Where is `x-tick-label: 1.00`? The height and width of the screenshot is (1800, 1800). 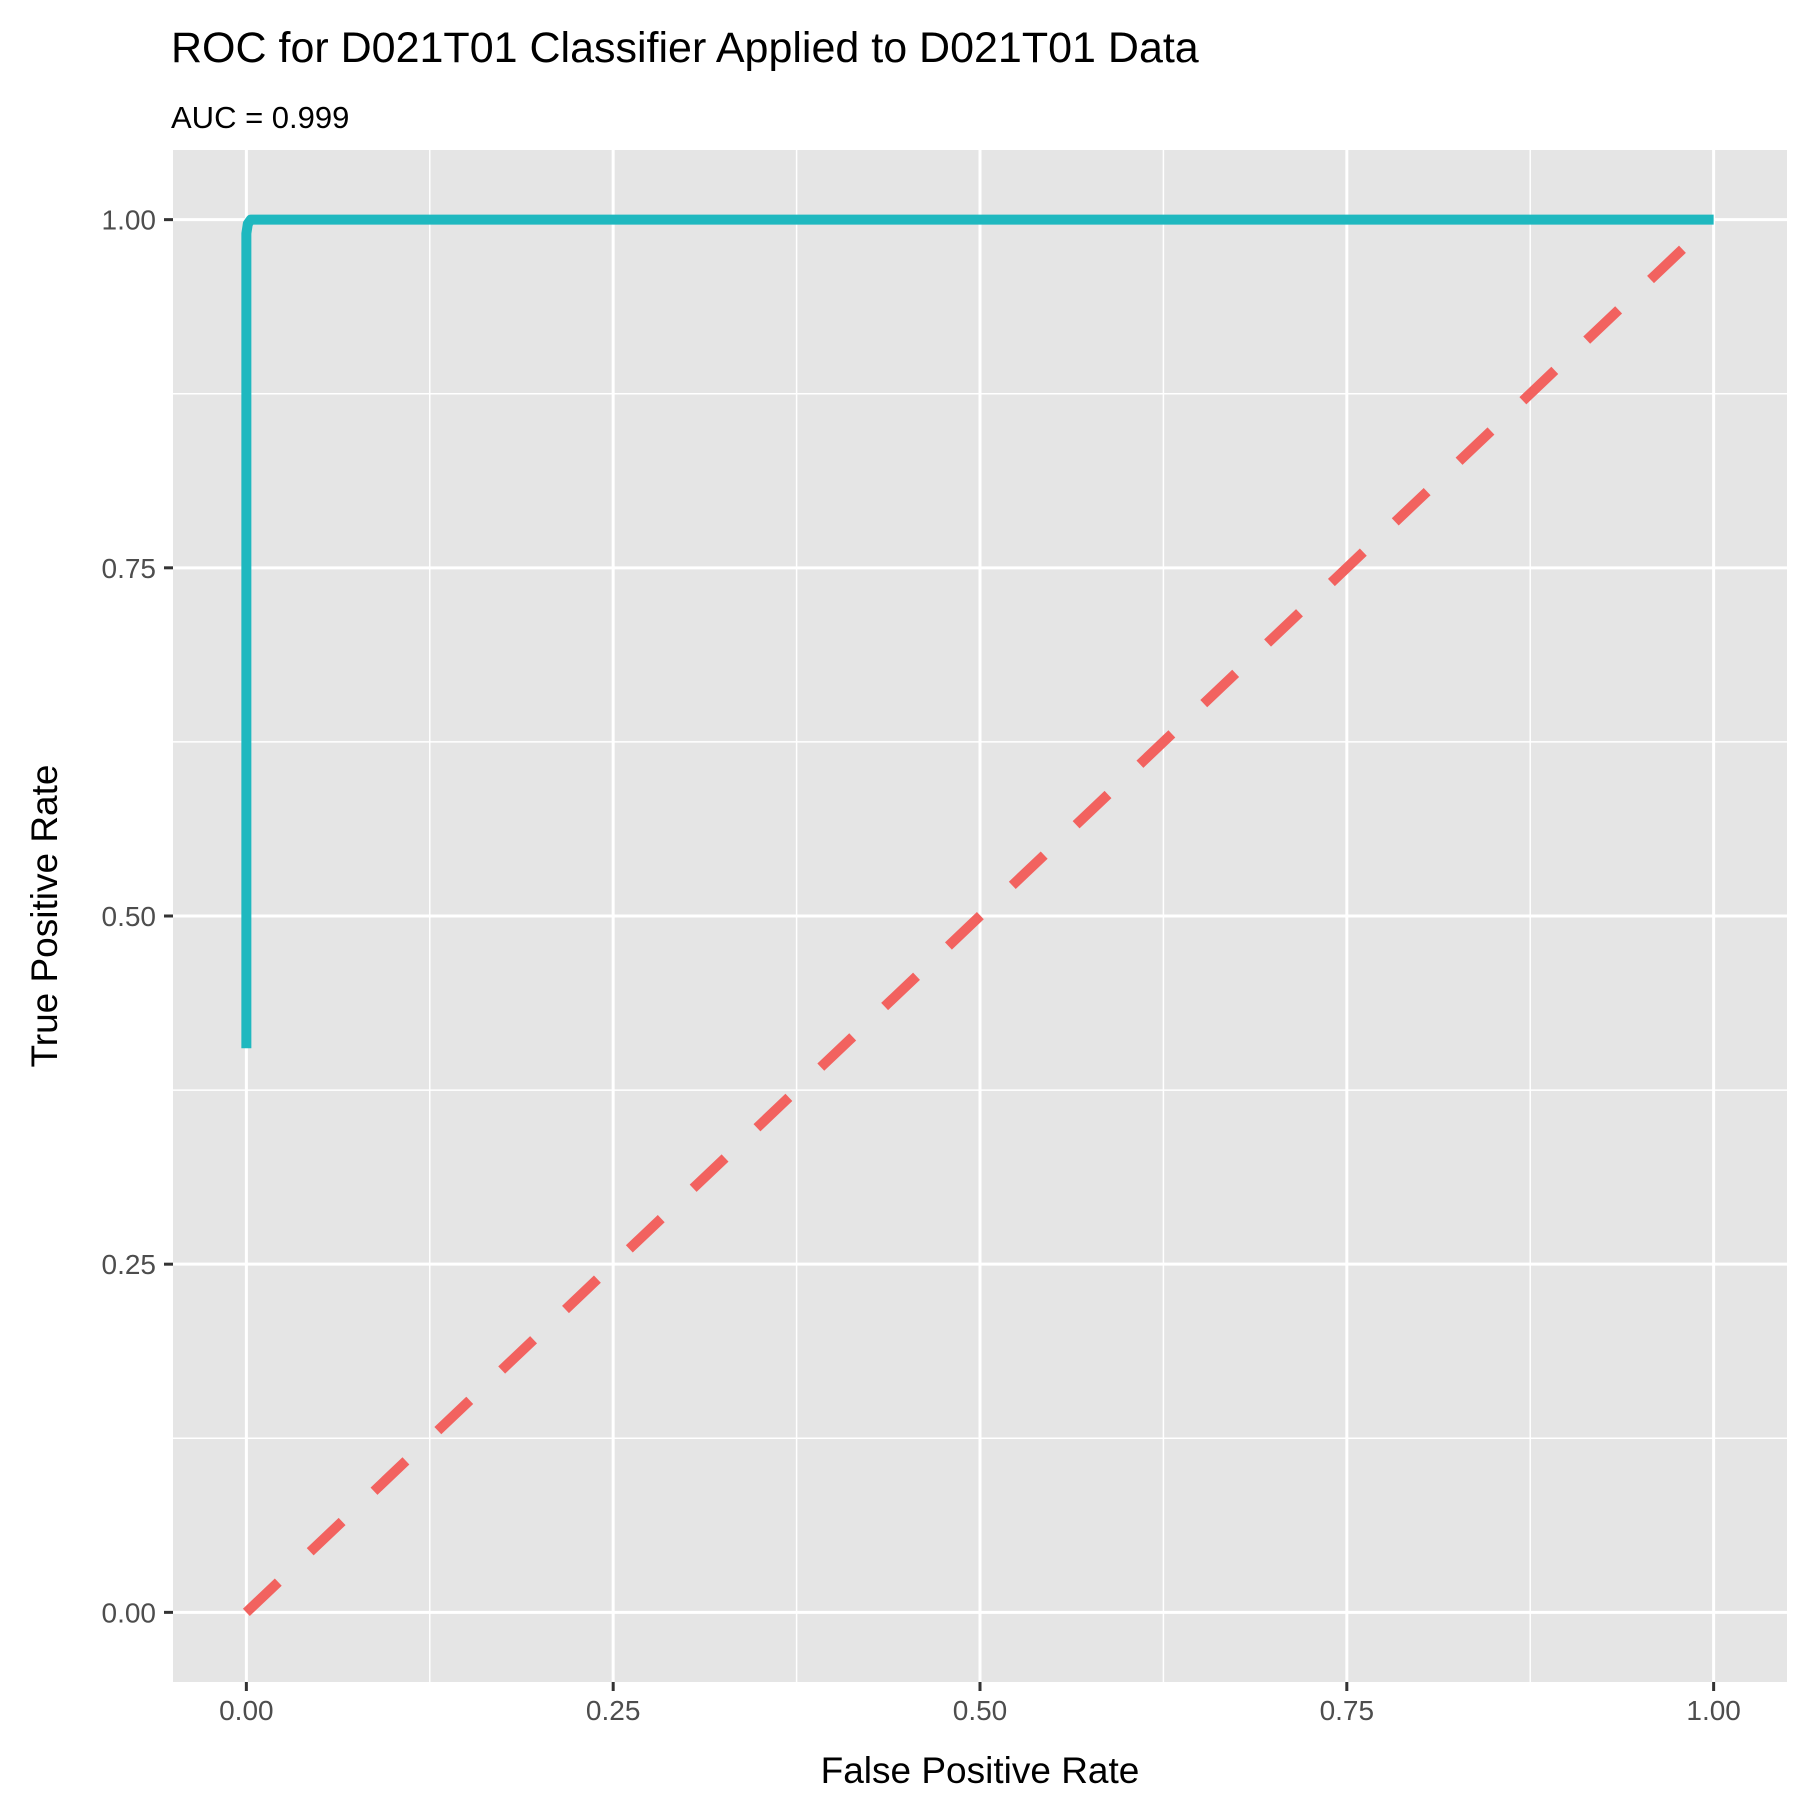 x-tick-label: 1.00 is located at coordinates (1713, 1710).